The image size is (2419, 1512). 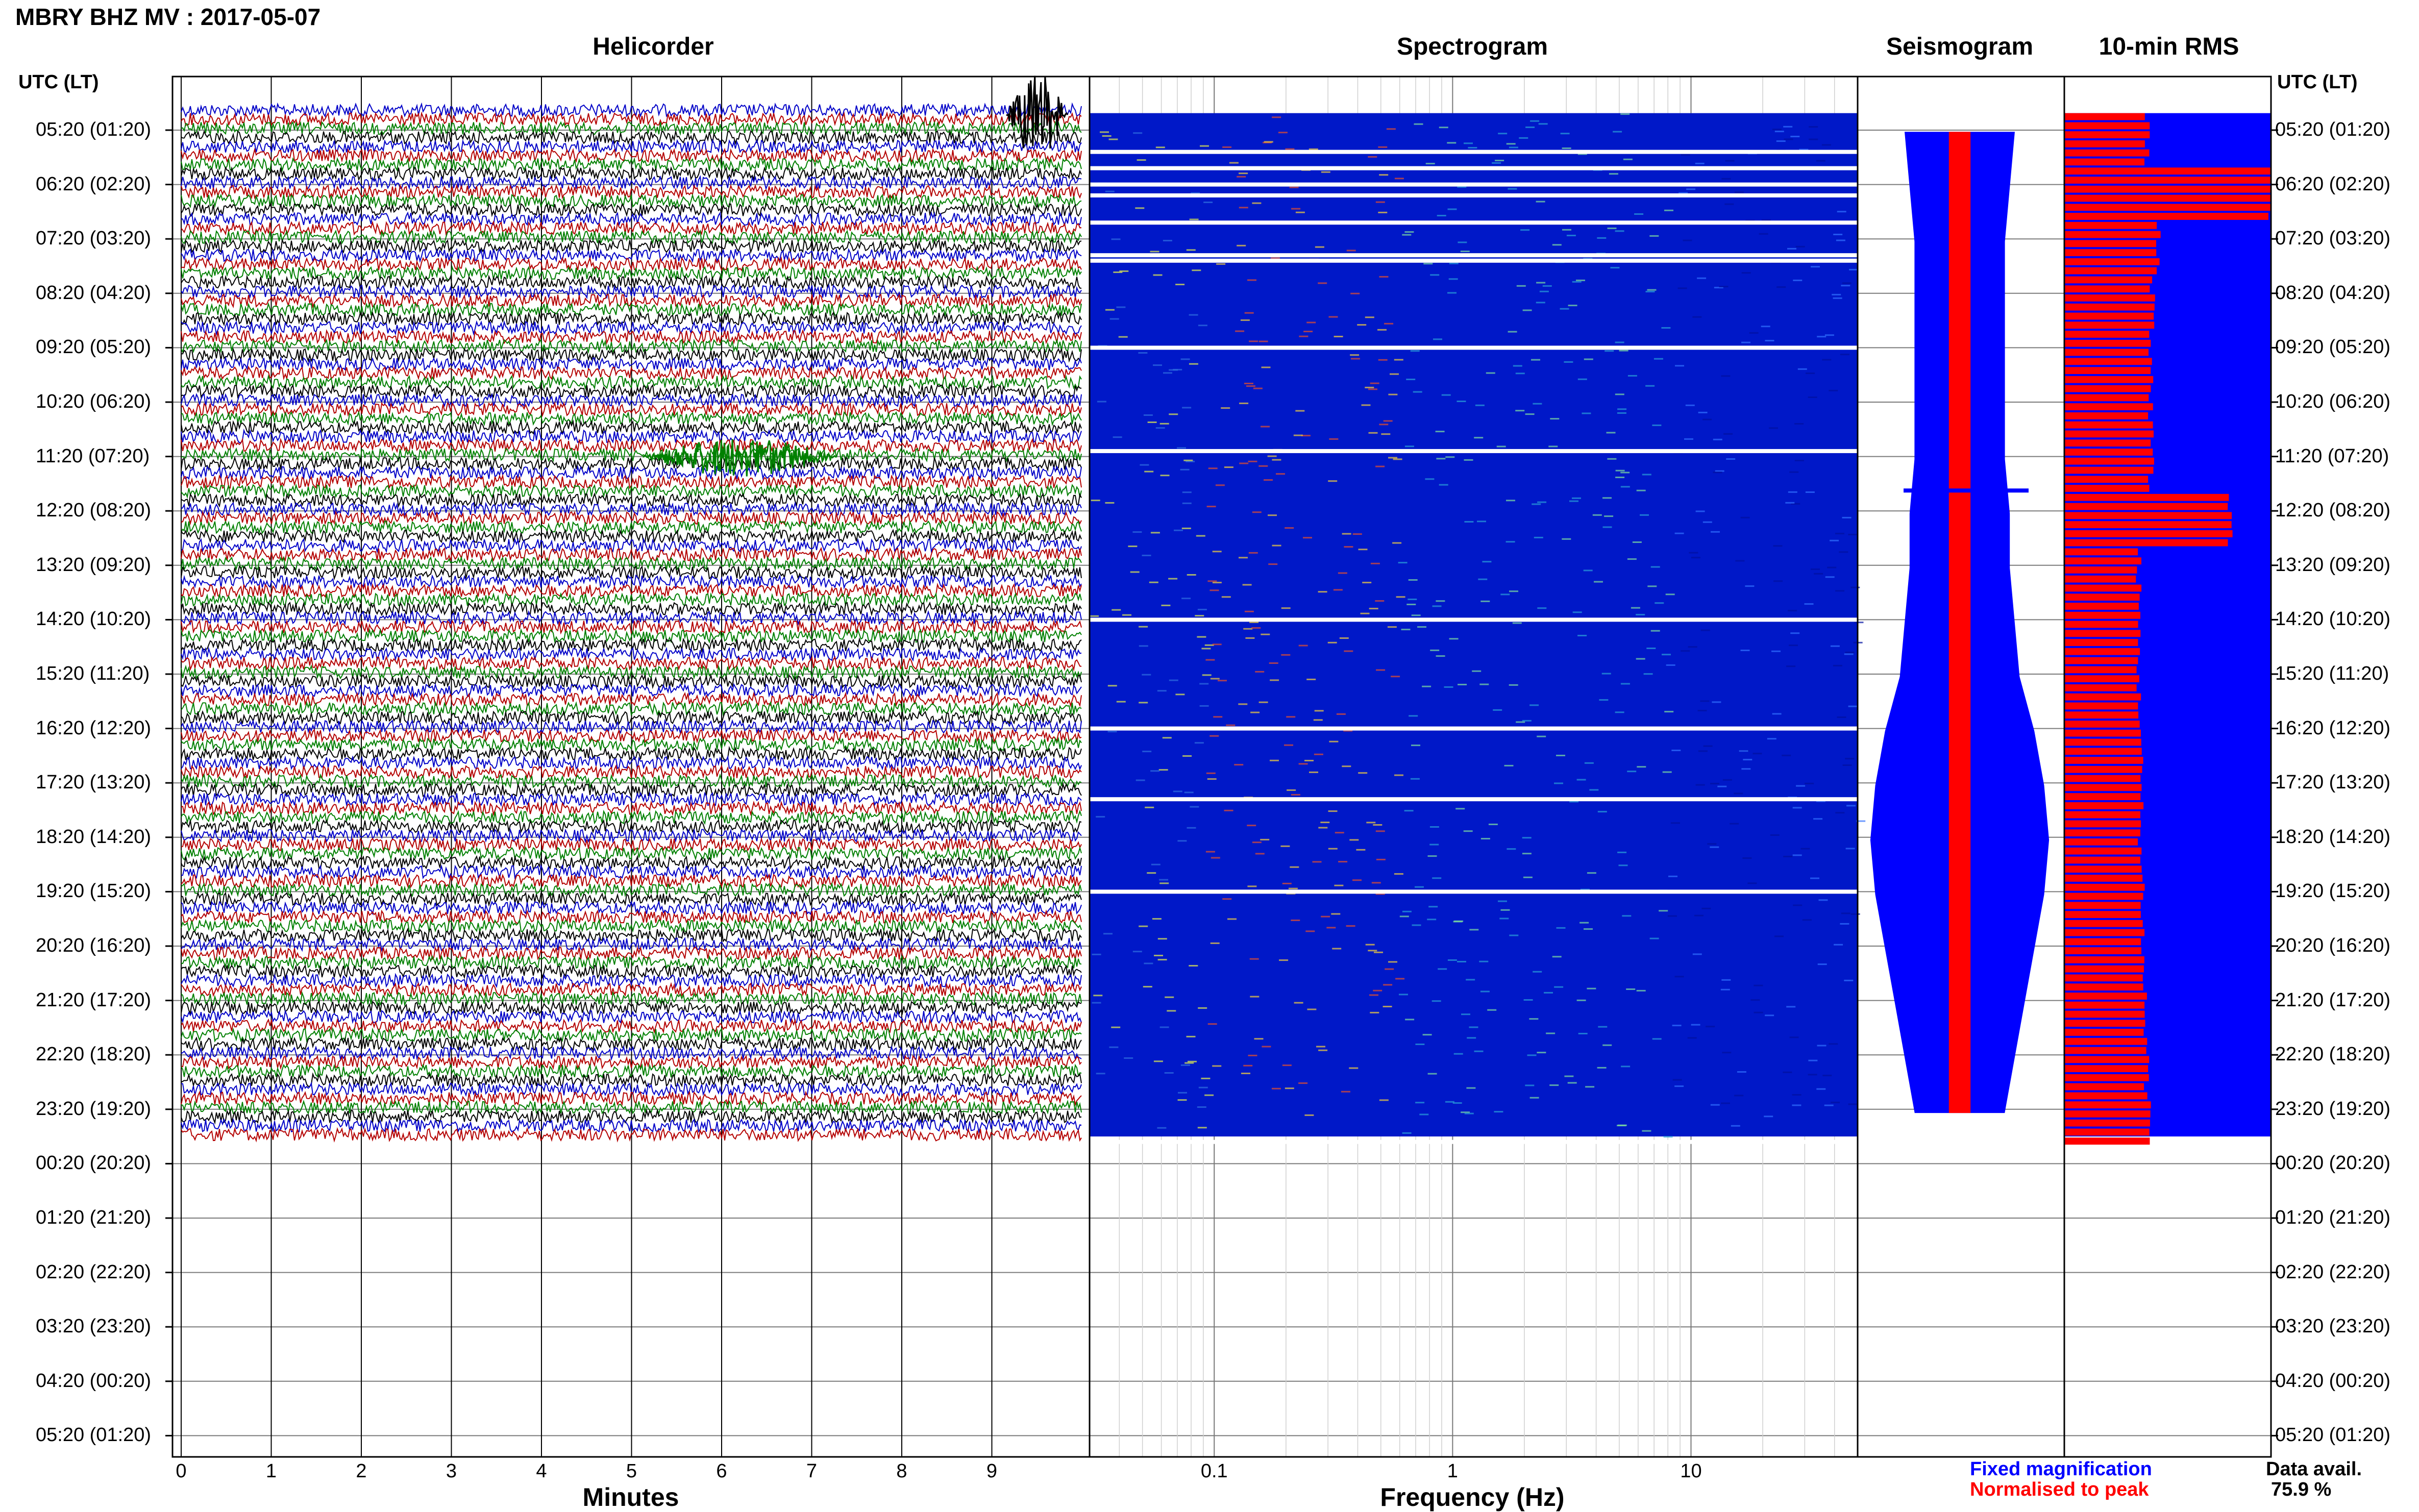 What do you see at coordinates (2061, 1469) in the screenshot?
I see `legend-fixed-magnification: Fixed magnification` at bounding box center [2061, 1469].